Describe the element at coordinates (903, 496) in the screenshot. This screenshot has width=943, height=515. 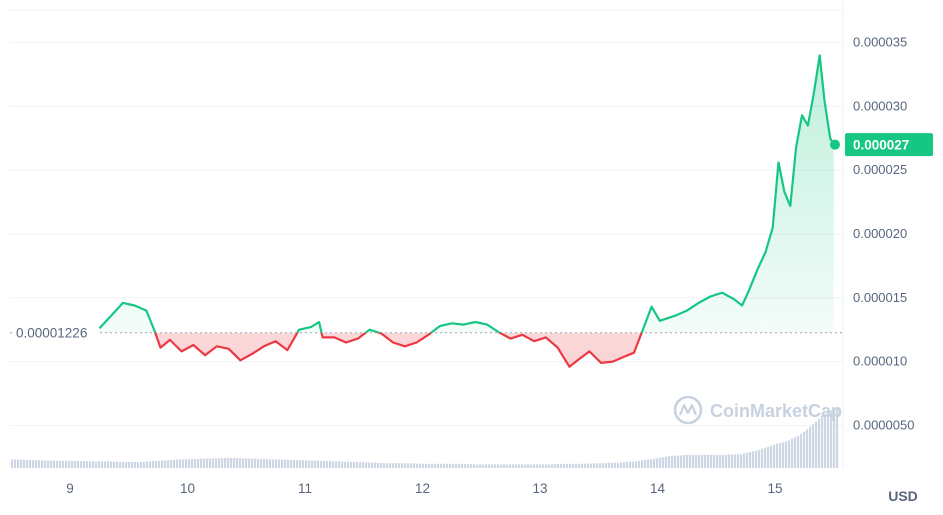
I see `currency-label: USD` at that location.